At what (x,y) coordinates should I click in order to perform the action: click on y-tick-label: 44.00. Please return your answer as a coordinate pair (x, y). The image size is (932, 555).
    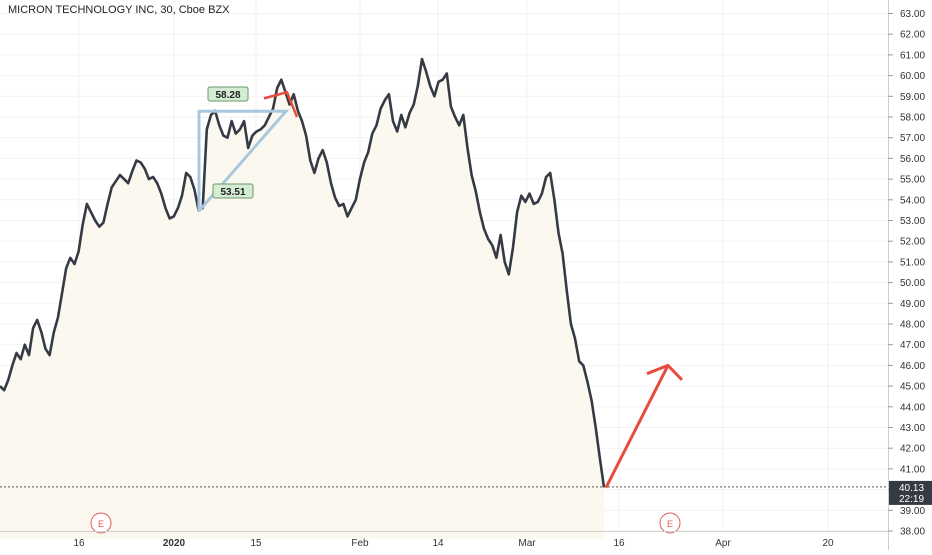
    Looking at the image, I should click on (912, 407).